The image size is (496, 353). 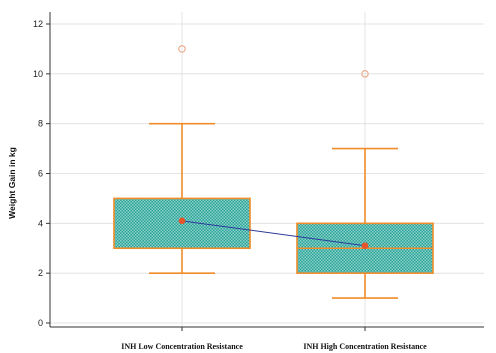 I want to click on y-tick-label: 0, so click(x=40, y=323).